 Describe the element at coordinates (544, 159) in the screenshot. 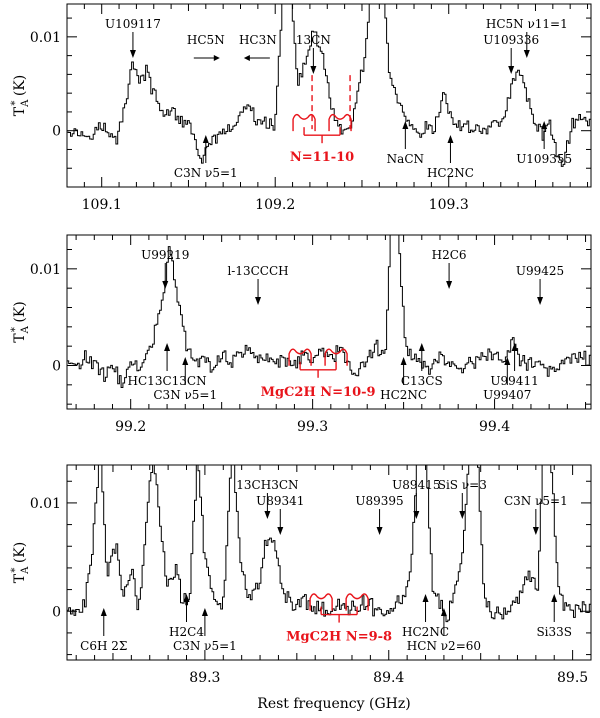

I see `line-label: U109355` at that location.